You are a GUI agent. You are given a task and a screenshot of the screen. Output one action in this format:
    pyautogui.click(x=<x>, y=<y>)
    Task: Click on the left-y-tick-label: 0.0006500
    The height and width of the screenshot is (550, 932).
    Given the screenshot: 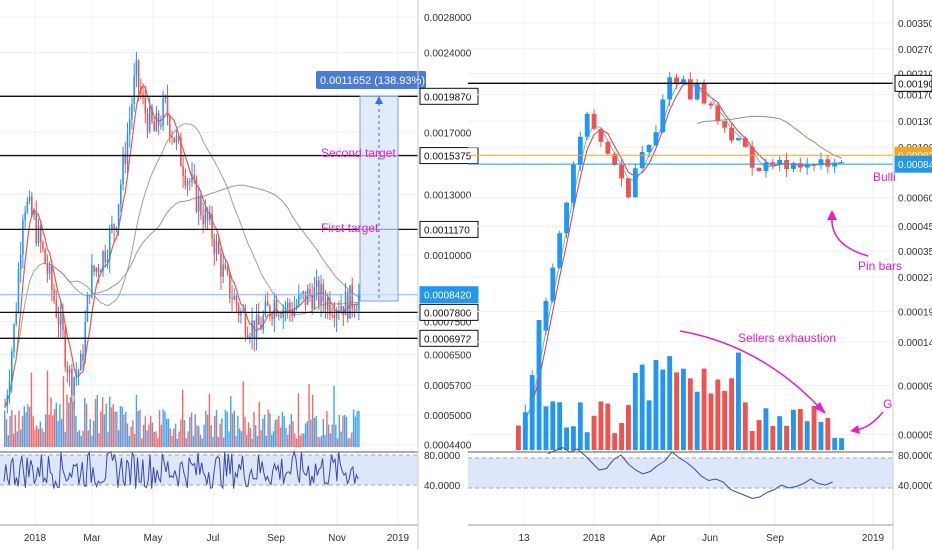 What is the action you would take?
    pyautogui.click(x=448, y=356)
    